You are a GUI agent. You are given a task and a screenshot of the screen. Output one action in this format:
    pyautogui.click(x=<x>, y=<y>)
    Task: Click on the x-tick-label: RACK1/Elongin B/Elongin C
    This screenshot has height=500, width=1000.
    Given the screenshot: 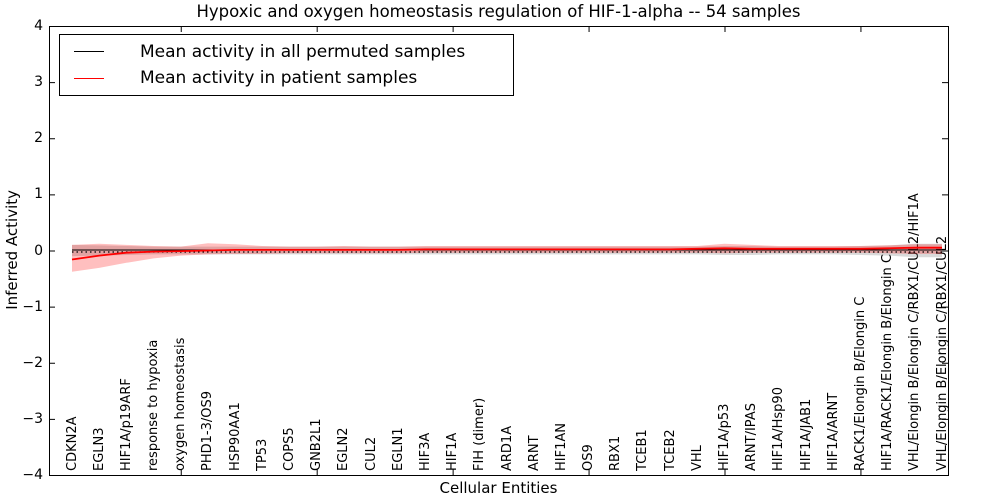 What is the action you would take?
    pyautogui.click(x=860, y=383)
    